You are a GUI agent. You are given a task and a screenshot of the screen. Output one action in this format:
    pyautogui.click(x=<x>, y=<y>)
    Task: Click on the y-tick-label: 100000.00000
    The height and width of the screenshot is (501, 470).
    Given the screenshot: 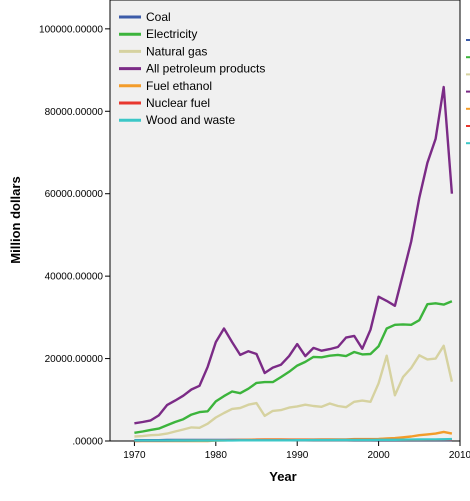 What is the action you would take?
    pyautogui.click(x=71, y=29)
    